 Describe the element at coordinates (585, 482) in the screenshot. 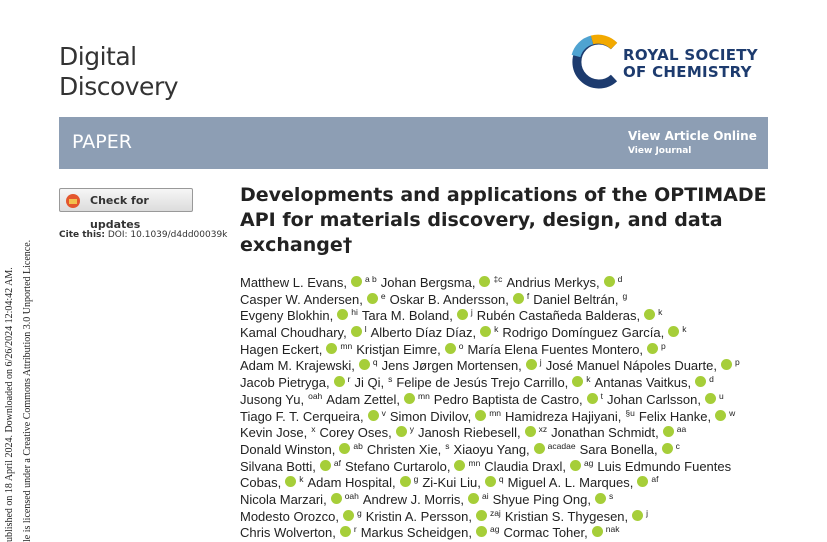

I see `author: Miguel A. L. Marques, af` at that location.